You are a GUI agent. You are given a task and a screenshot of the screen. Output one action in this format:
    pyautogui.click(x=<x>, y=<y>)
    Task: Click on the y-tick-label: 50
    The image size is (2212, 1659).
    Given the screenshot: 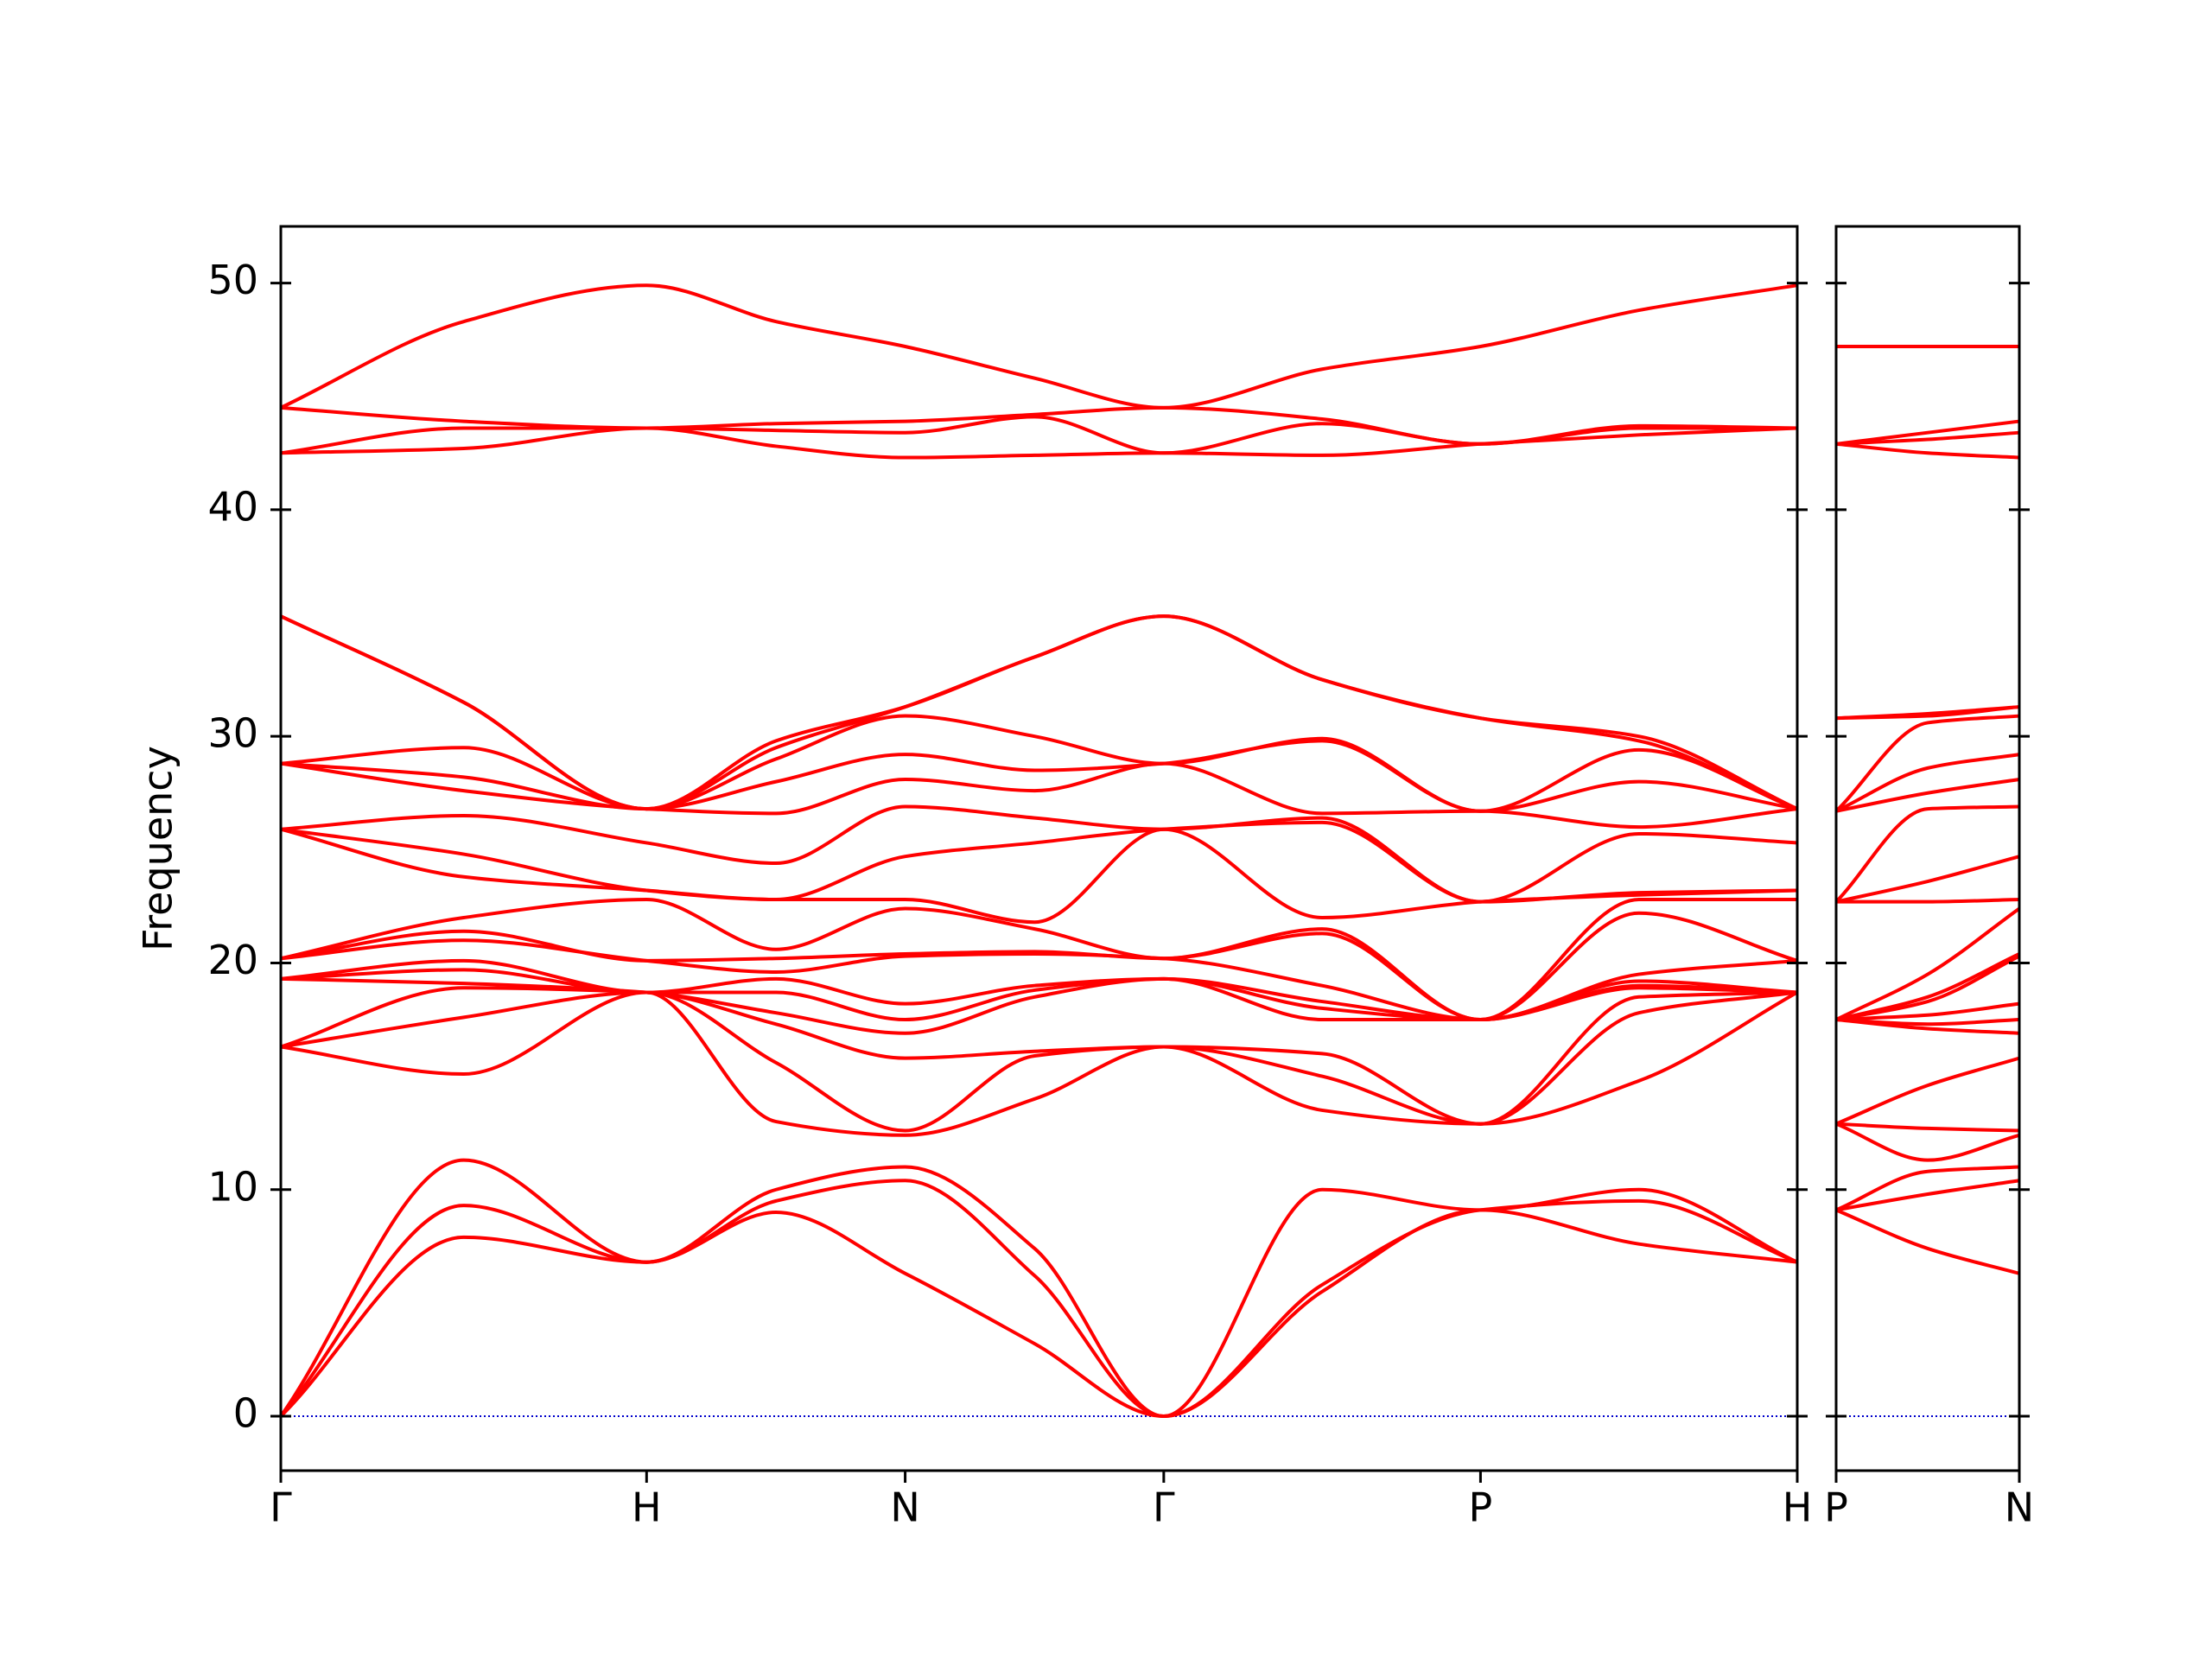 What is the action you would take?
    pyautogui.click(x=232, y=280)
    